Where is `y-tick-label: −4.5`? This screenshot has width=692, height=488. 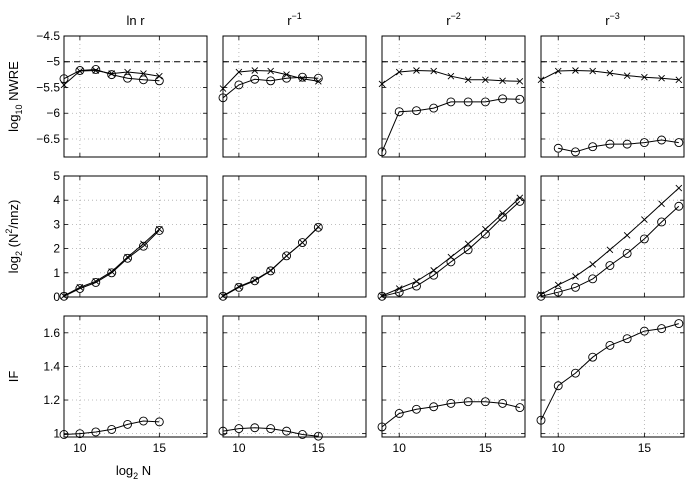 y-tick-label: −4.5 is located at coordinates (48, 36).